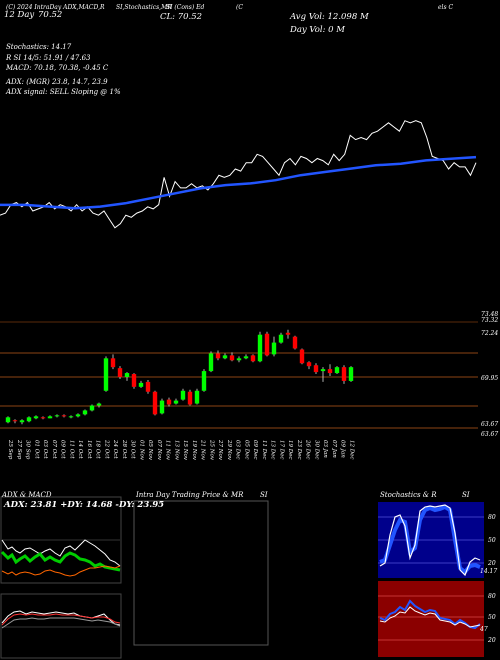 This screenshot has height=660, width=500. What do you see at coordinates (490, 424) in the screenshot?
I see `price-tick-5: 63.67` at bounding box center [490, 424].